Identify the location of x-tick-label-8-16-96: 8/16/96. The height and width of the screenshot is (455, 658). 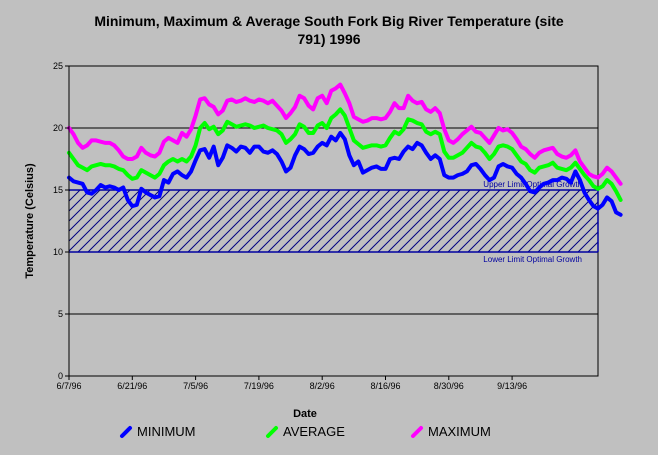
(385, 386).